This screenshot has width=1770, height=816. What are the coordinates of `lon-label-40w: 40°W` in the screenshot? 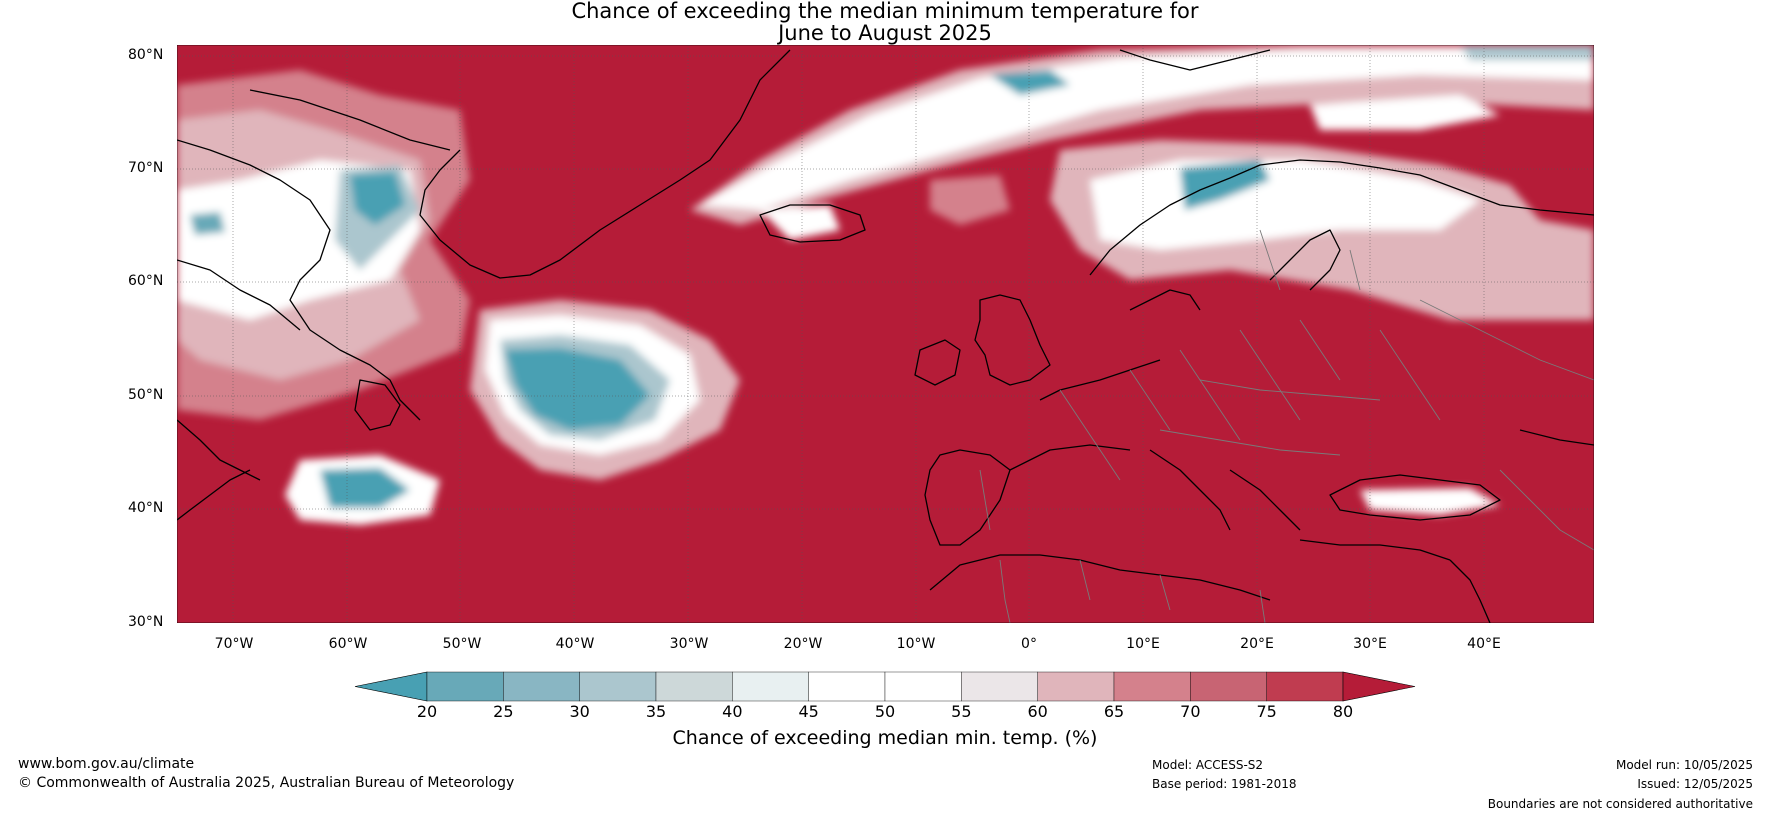 It's located at (575, 644).